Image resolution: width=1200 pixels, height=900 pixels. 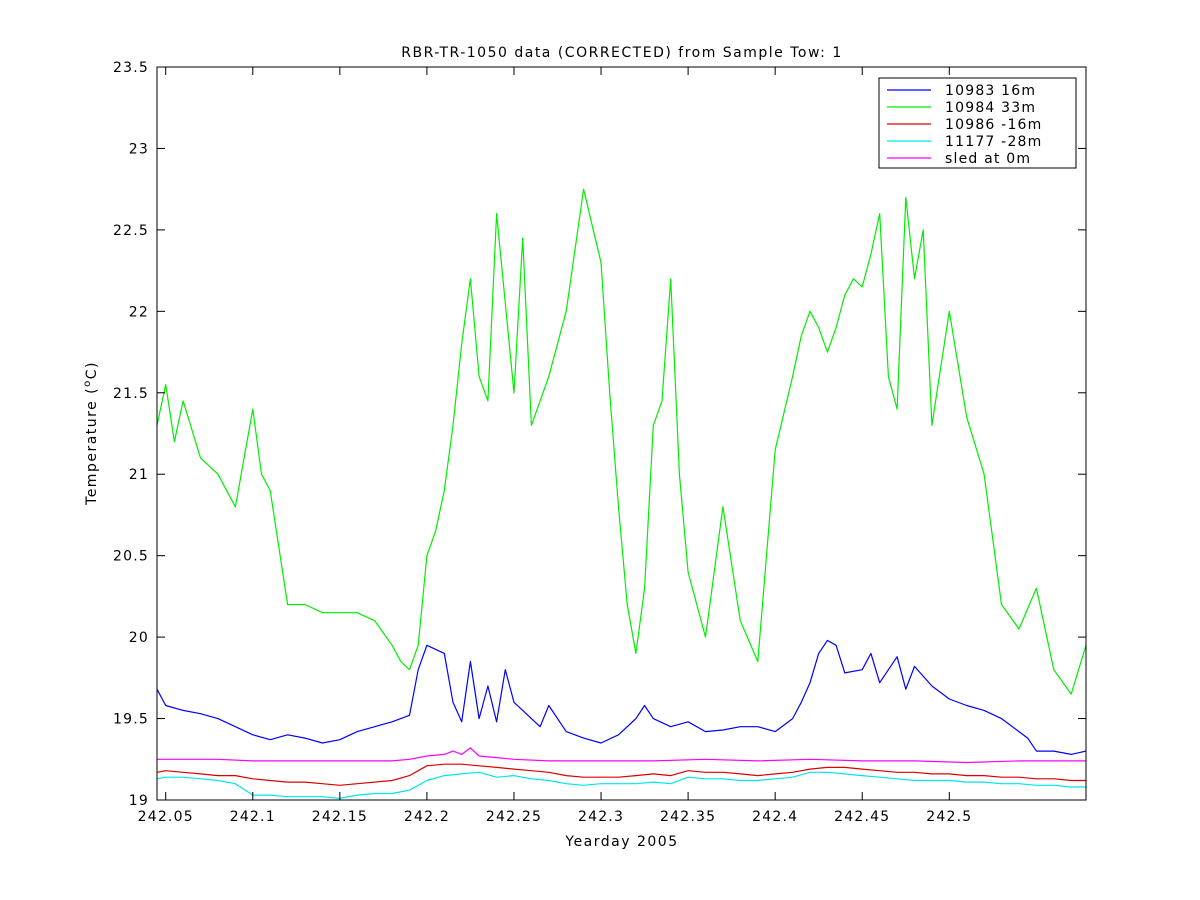 What do you see at coordinates (131, 231) in the screenshot?
I see `y-tick-label: 22.5` at bounding box center [131, 231].